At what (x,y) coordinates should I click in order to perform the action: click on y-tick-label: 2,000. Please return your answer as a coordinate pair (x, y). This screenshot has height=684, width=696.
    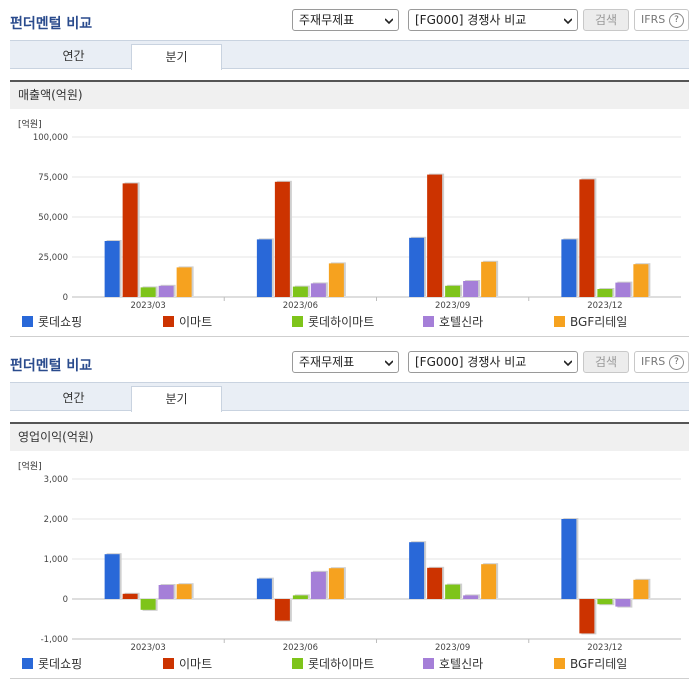
    Looking at the image, I should click on (56, 520).